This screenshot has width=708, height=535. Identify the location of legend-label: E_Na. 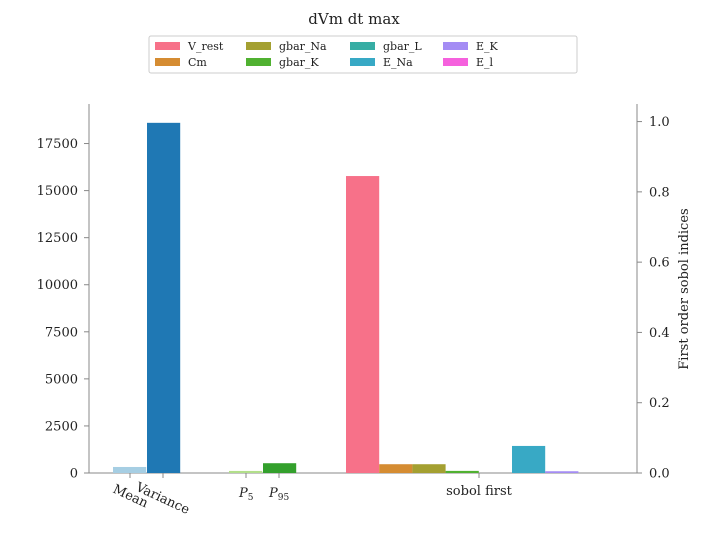
(398, 62).